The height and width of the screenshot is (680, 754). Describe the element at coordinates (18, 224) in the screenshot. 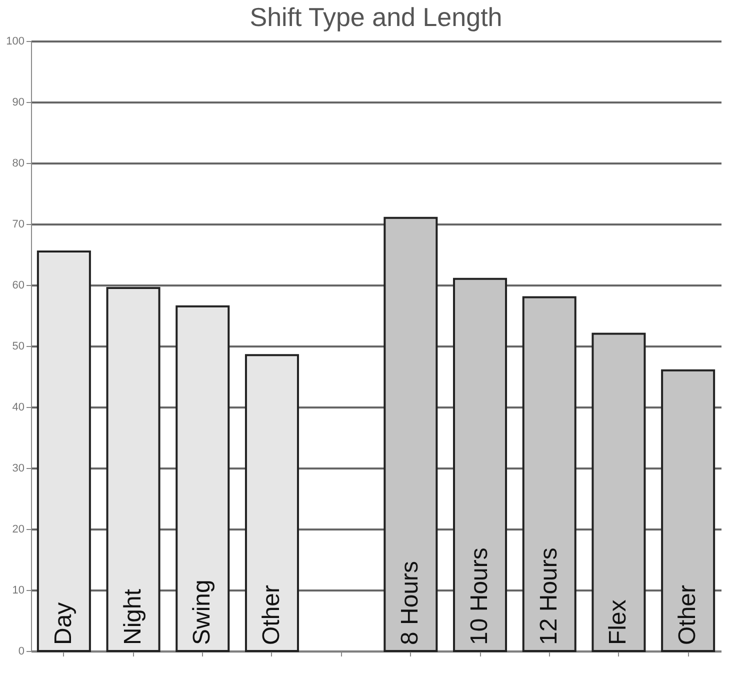

I see `y-tick-label: 70` at that location.